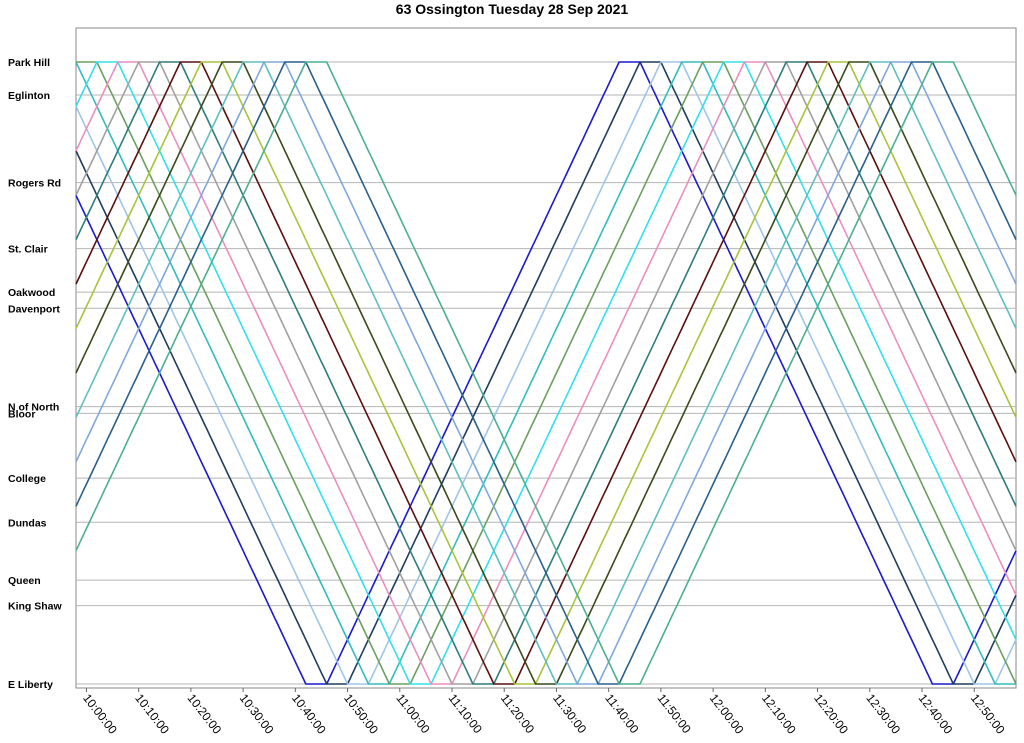  I want to click on stop-label: College, so click(27, 479).